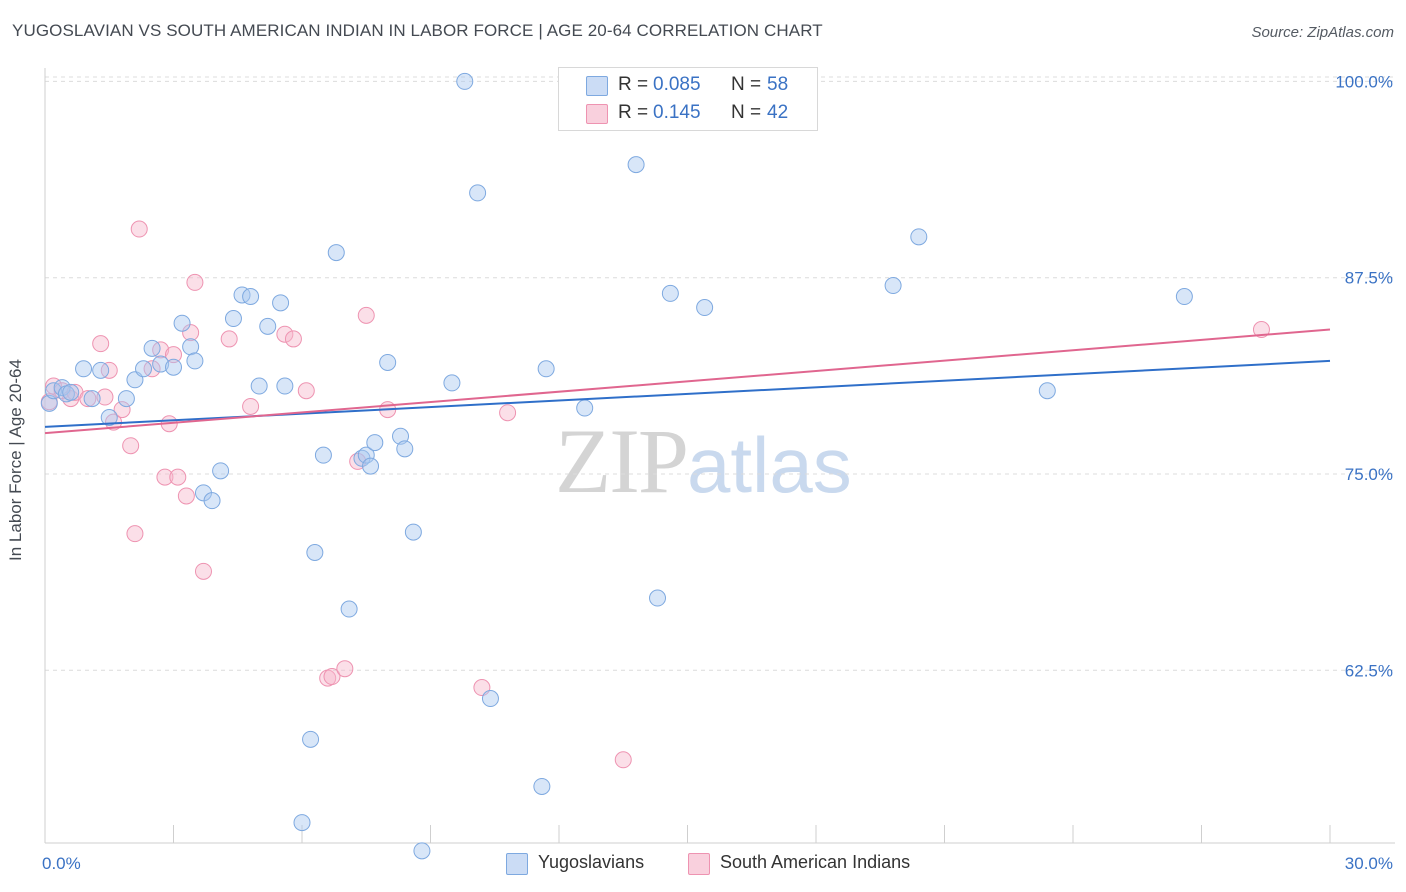 This screenshot has width=1406, height=892. What do you see at coordinates (815, 862) in the screenshot?
I see `legend-label: South American Indians` at bounding box center [815, 862].